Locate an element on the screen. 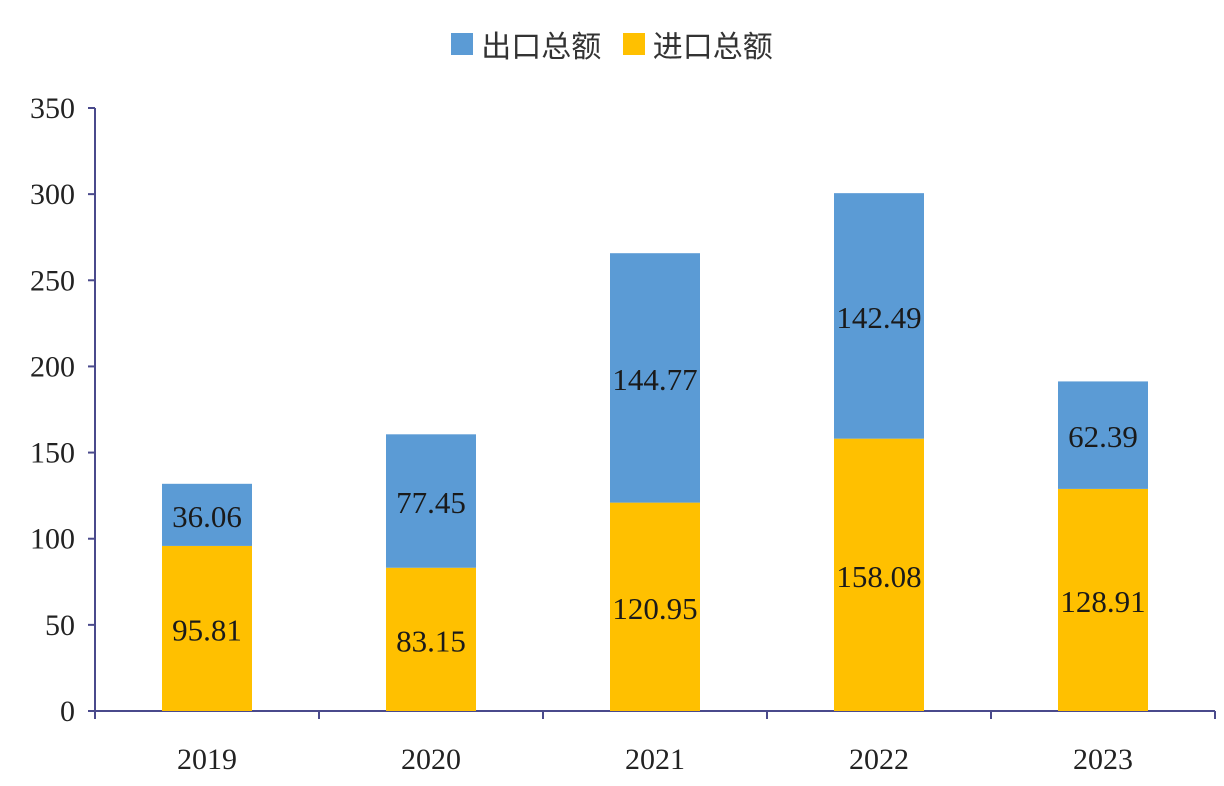 Image resolution: width=1224 pixels, height=786 pixels. y-tick-label: 0 is located at coordinates (67, 711).